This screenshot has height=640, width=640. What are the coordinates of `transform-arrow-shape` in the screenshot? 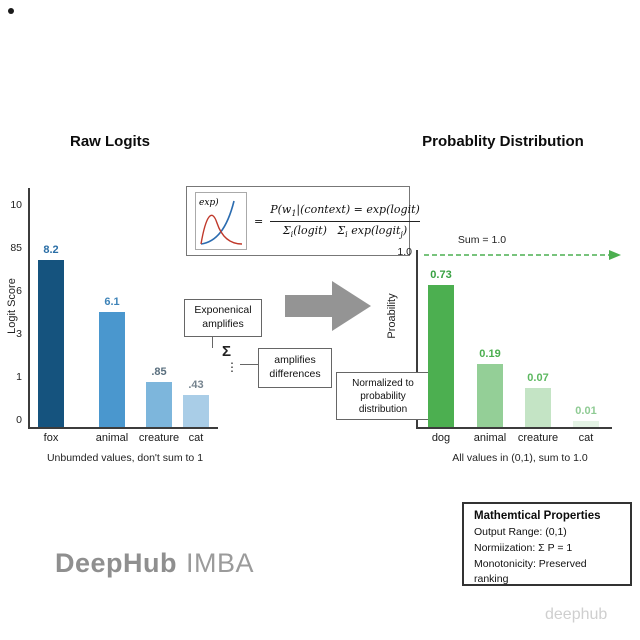 It's located at (328, 306).